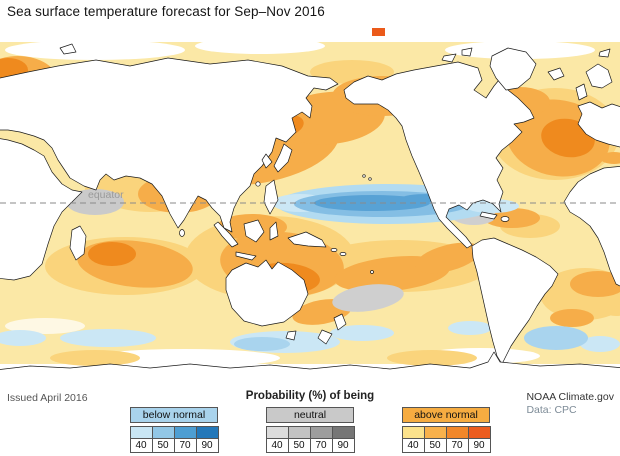 The width and height of the screenshot is (620, 456). I want to click on new-zealand-north, so click(340, 322).